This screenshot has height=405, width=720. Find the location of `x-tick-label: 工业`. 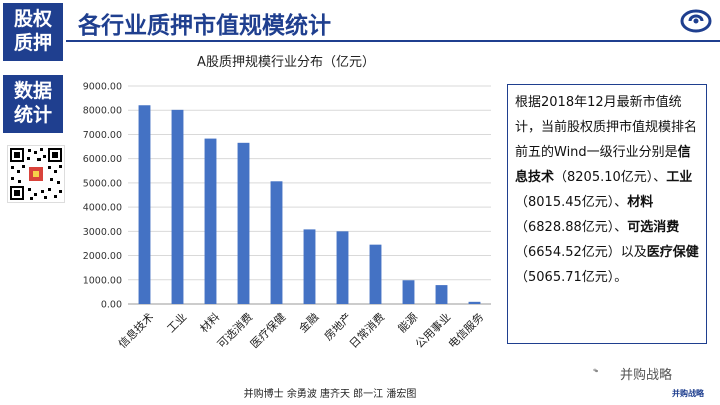

x-tick-label: 工业 is located at coordinates (177, 323).